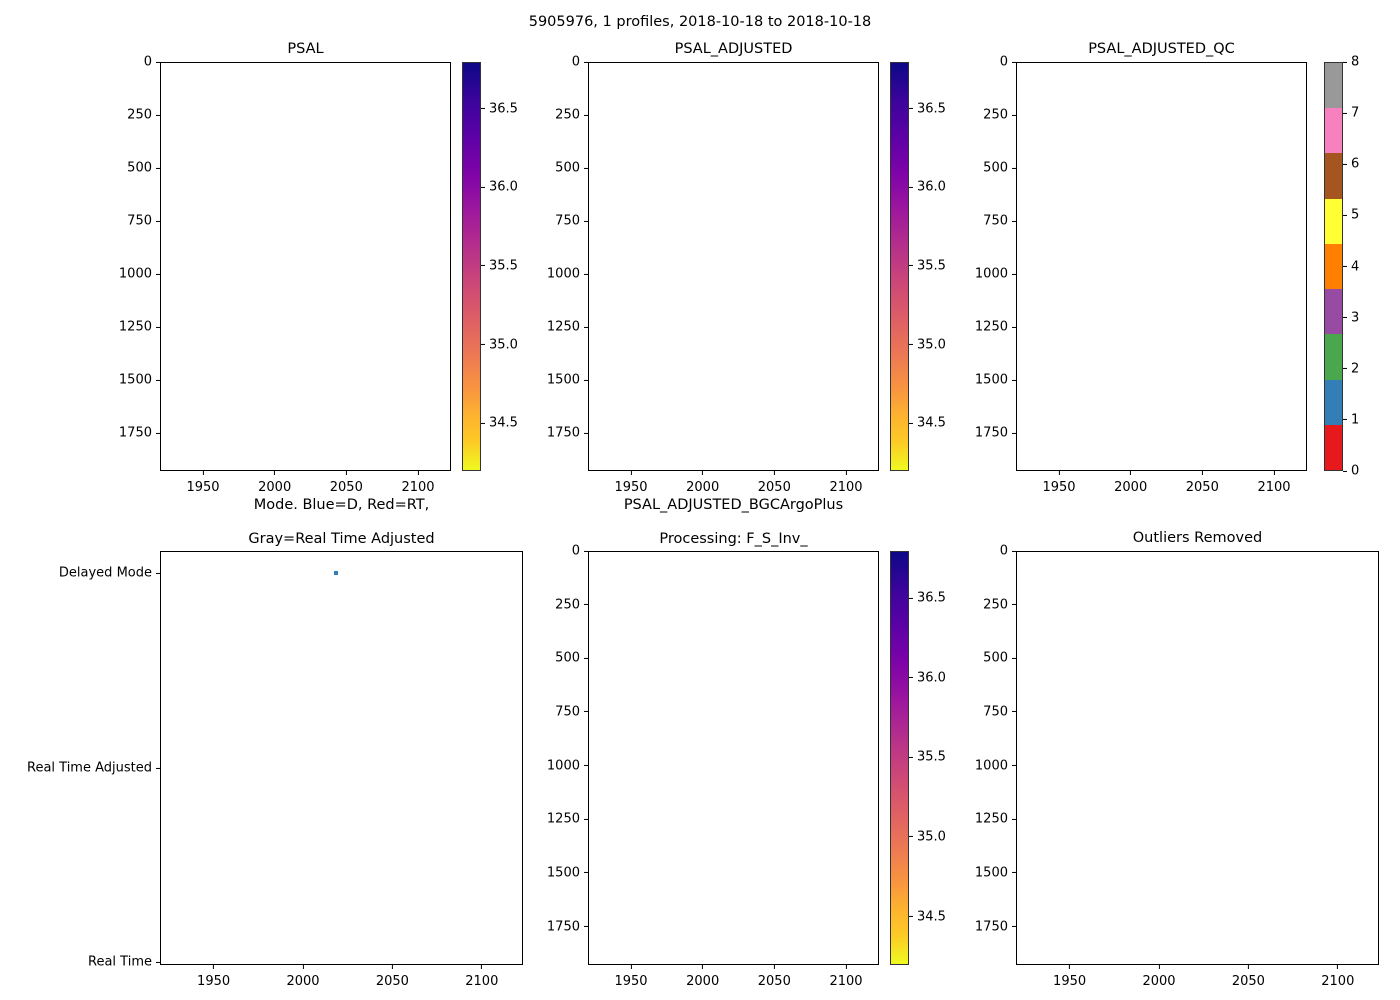 This screenshot has height=1000, width=1400. Describe the element at coordinates (567, 819) in the screenshot. I see `ytick-bgc-1250: 1250` at that location.